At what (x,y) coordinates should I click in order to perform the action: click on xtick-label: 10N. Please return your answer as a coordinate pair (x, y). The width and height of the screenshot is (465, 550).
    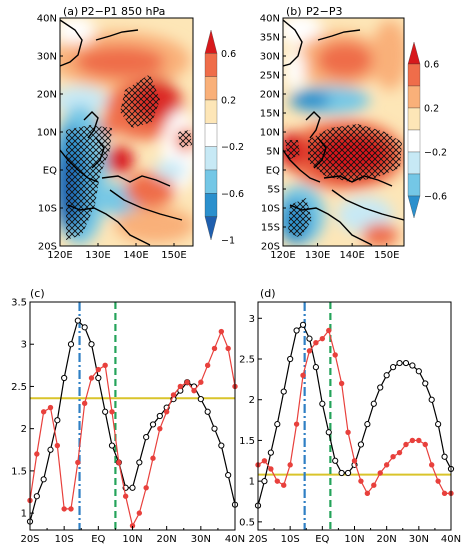
    Looking at the image, I should click on (132, 539).